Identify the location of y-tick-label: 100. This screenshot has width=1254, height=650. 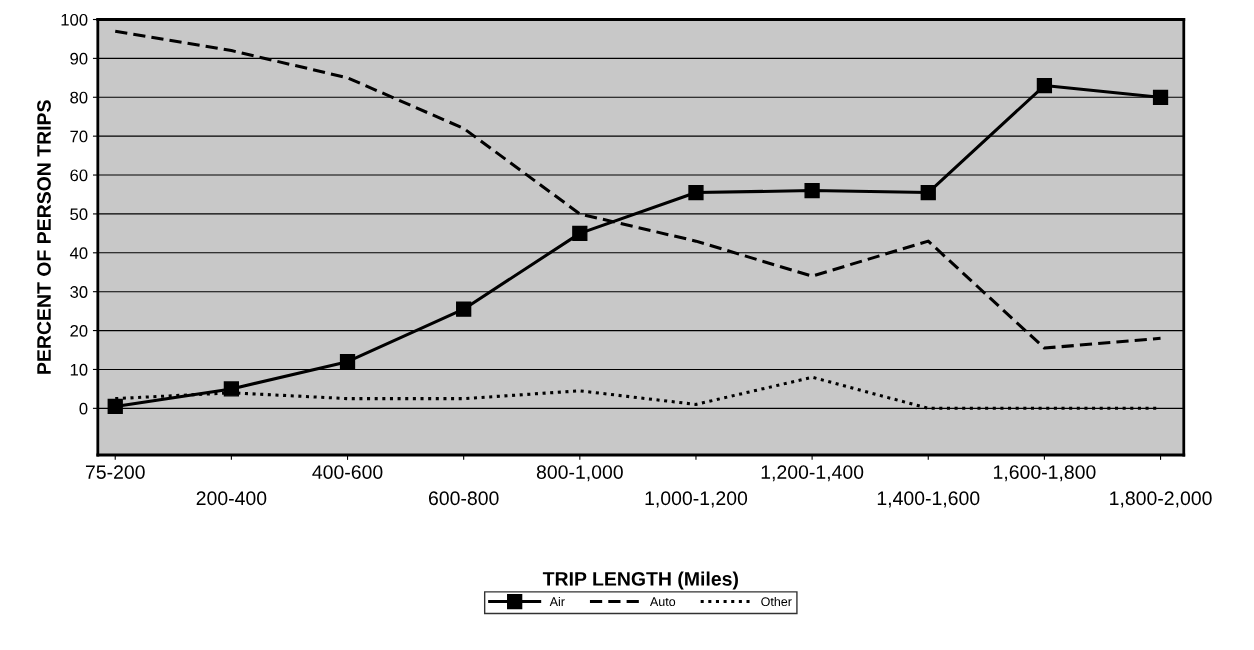
(74, 19).